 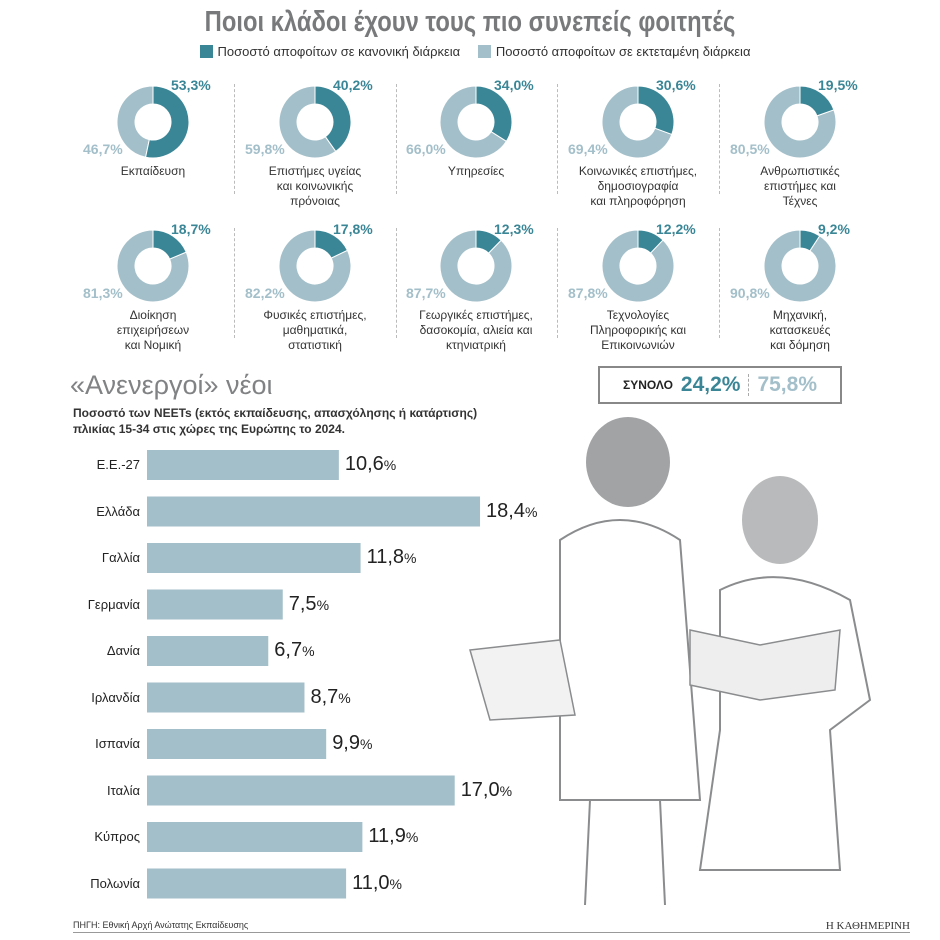 I want to click on donut-label-normal: 30,6%, so click(x=676, y=85).